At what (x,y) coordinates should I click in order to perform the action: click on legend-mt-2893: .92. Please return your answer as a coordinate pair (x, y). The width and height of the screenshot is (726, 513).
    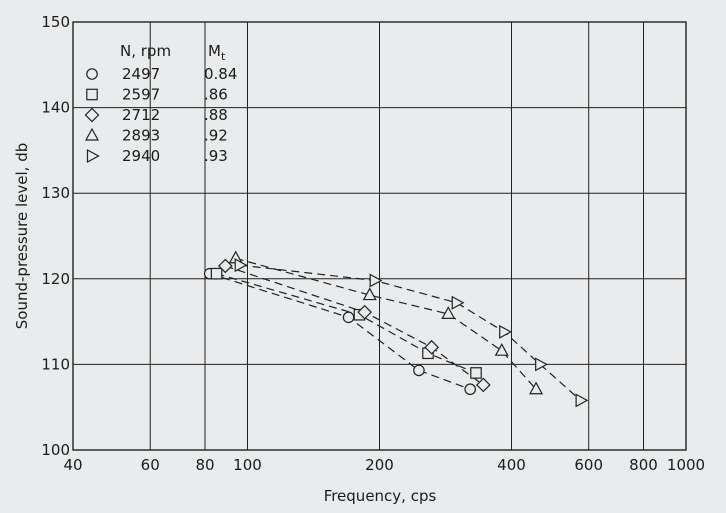
    Looking at the image, I should click on (216, 136).